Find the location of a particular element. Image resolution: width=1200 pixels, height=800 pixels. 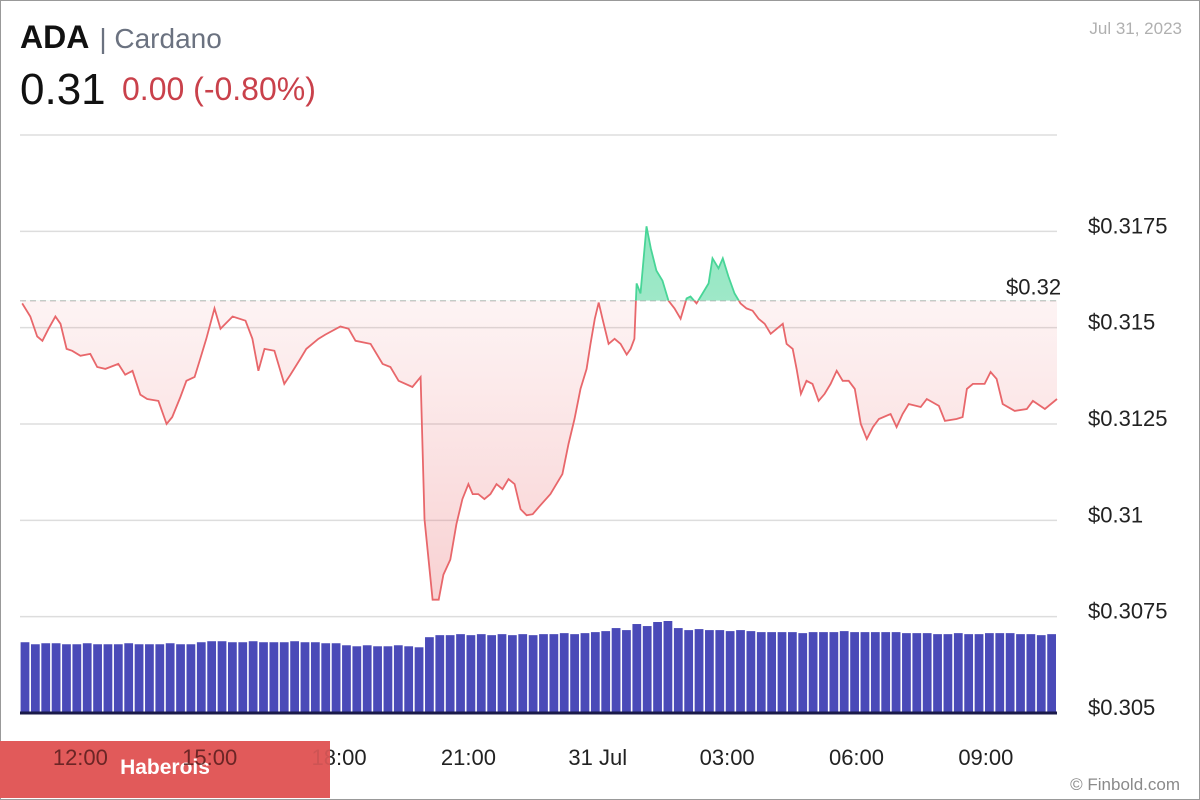

badge is located at coordinates (165, 769).